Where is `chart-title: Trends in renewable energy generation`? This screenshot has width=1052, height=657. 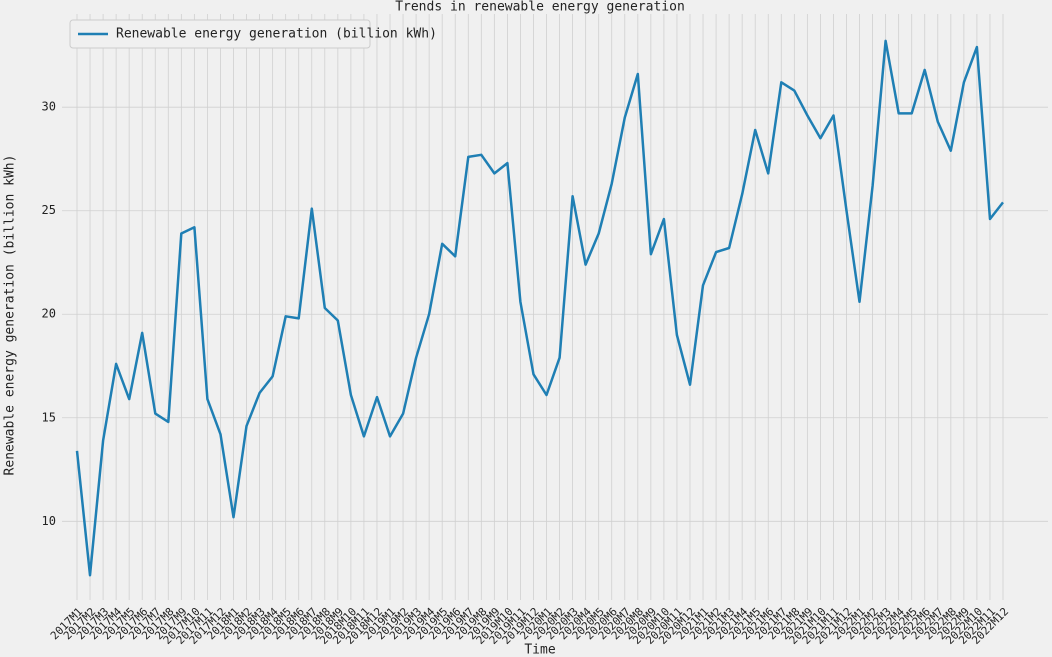
chart-title: Trends in renewable energy generation is located at coordinates (540, 7).